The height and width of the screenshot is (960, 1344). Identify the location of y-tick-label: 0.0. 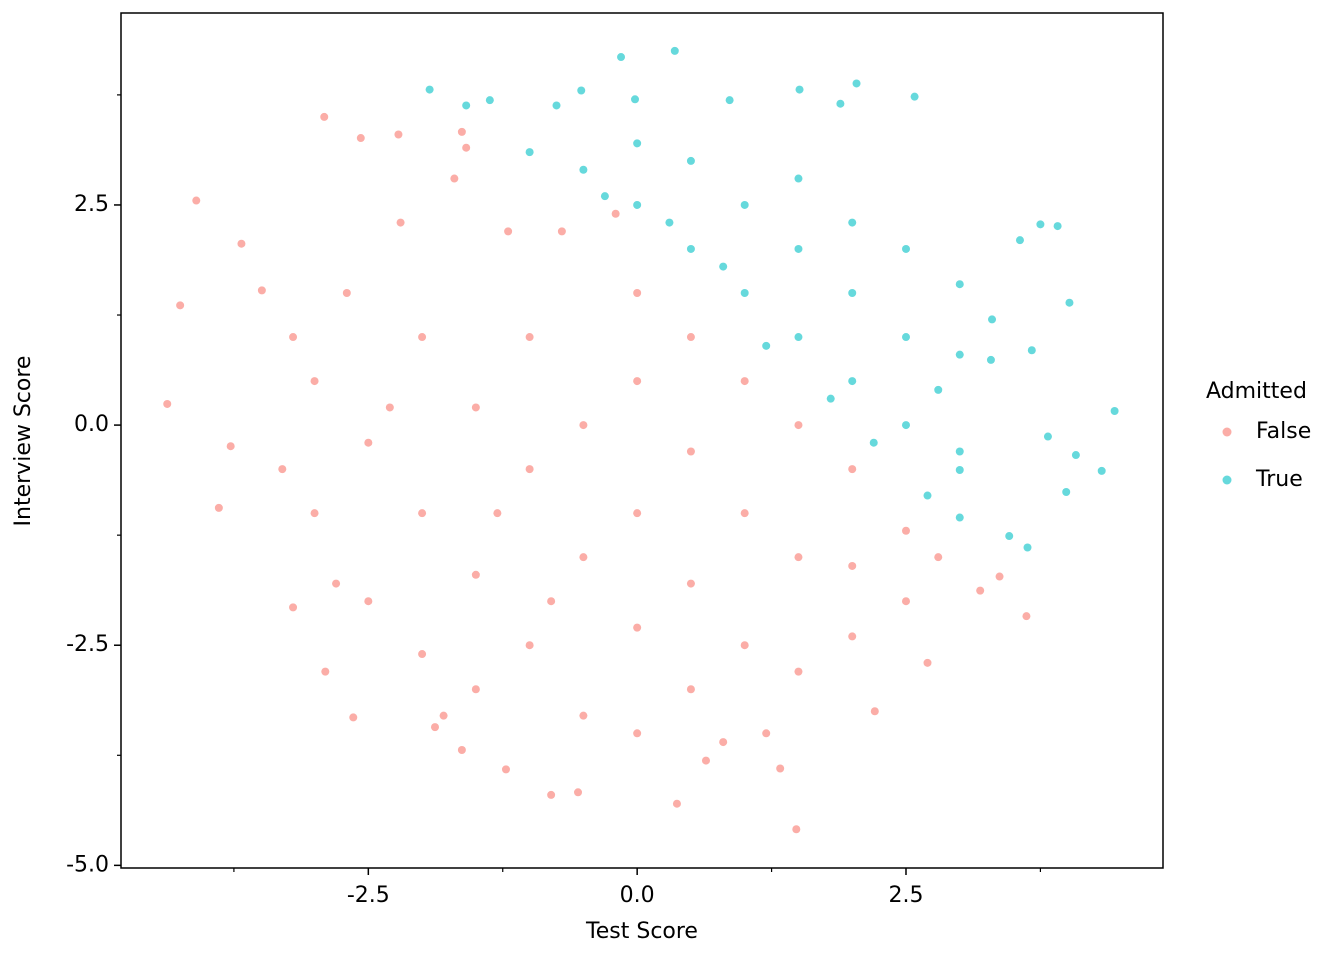
(91, 424).